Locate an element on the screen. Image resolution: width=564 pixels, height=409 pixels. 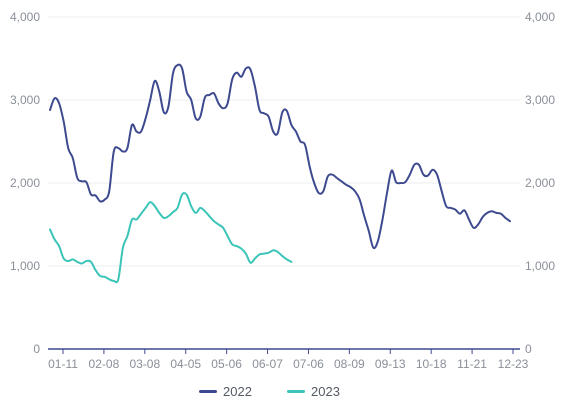
y-axis-left: 0 1,000 2,000 3,000 4,000 is located at coordinates (25, 183).